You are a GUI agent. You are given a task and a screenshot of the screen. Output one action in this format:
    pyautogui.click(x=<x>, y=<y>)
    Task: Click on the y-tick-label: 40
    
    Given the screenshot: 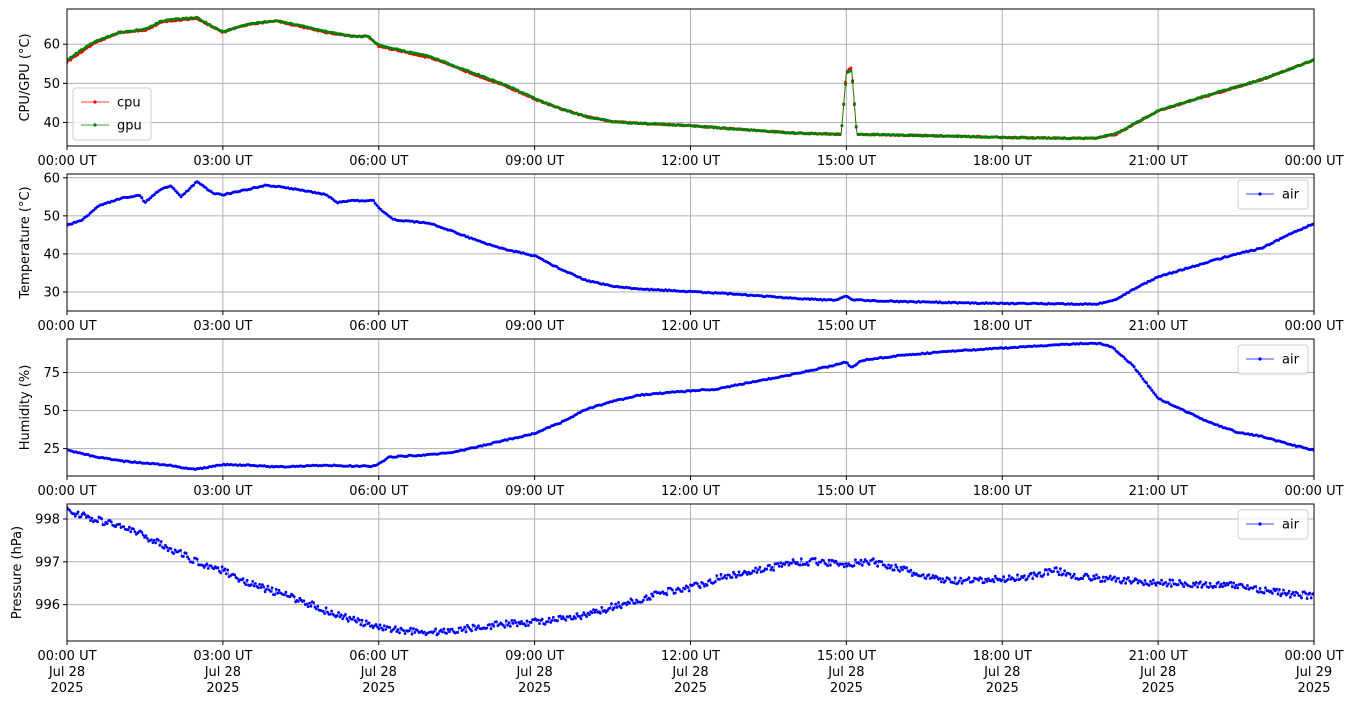 What is the action you would take?
    pyautogui.click(x=51, y=123)
    